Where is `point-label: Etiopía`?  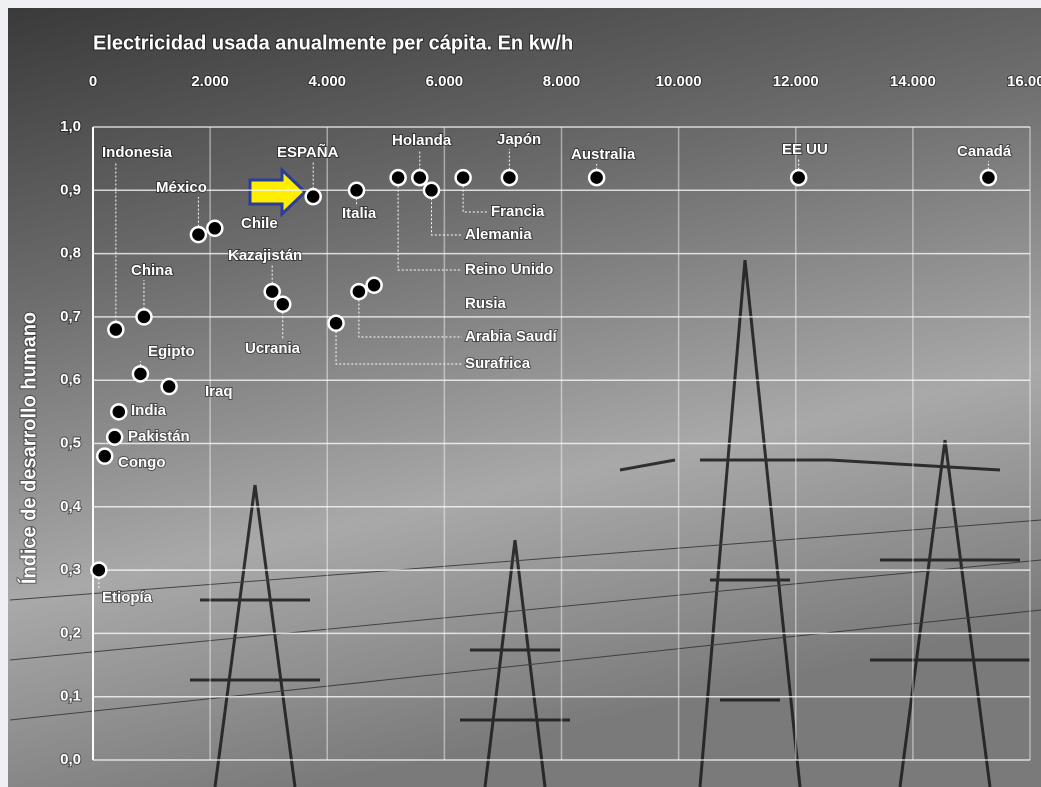 point-label: Etiopía is located at coordinates (127, 597).